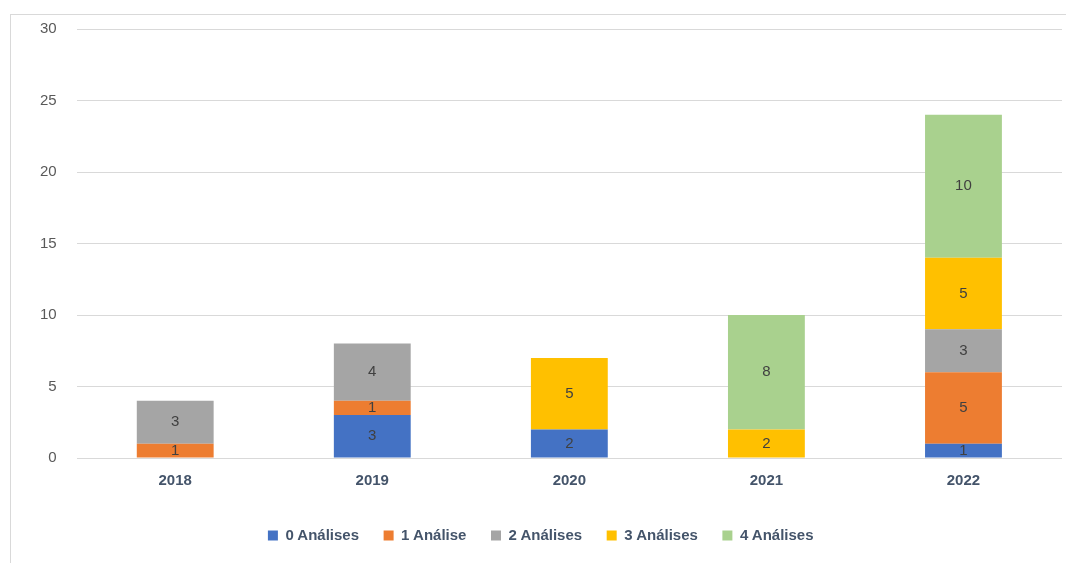  What do you see at coordinates (963, 480) in the screenshot?
I see `x-tick-label: 2022` at bounding box center [963, 480].